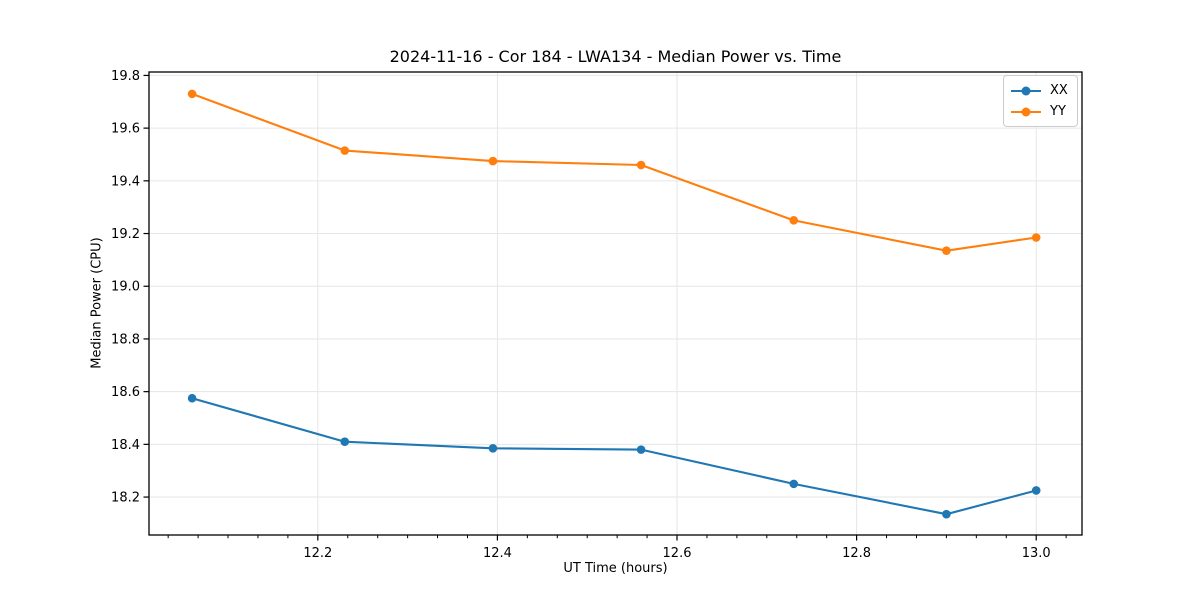 Image resolution: width=1200 pixels, height=600 pixels. I want to click on x-minor-ticks, so click(617, 537).